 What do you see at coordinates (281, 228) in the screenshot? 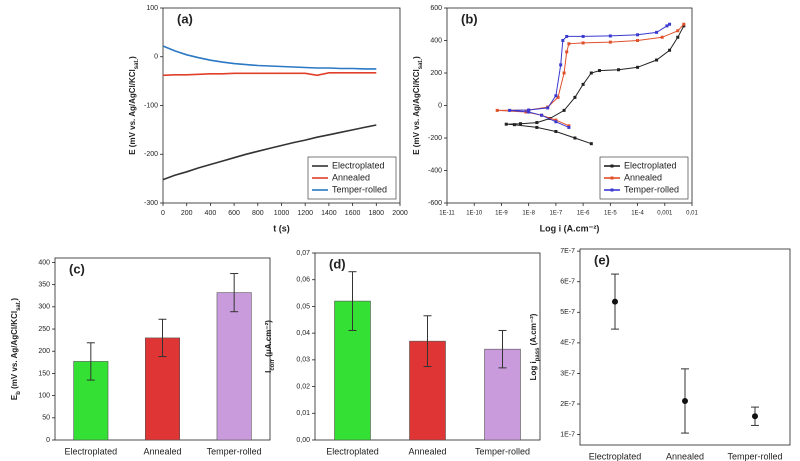
I see `x-axis-label: t (s)` at bounding box center [281, 228].